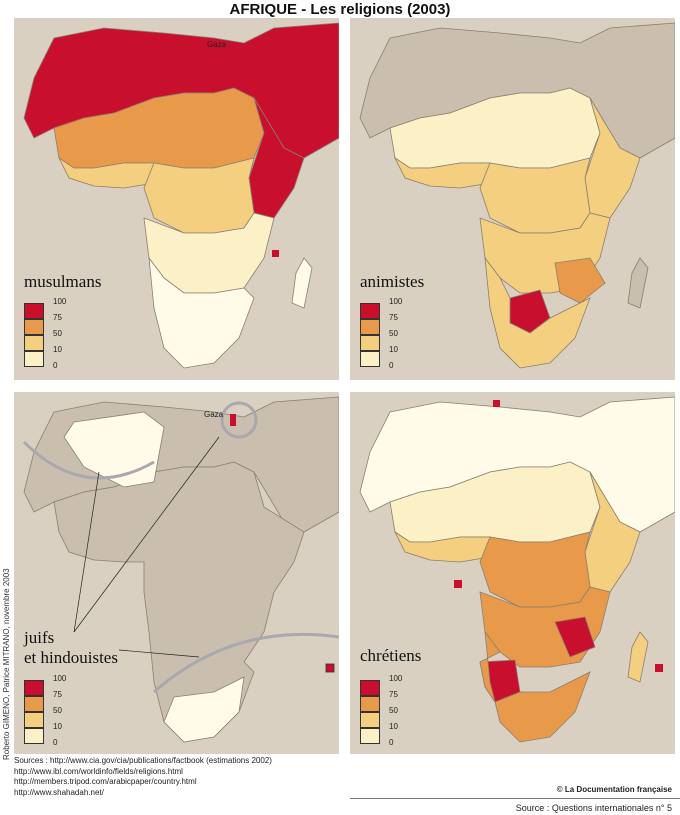 This screenshot has width=680, height=815. I want to click on legend-muslims: 100 75 50 10 0, so click(59, 333).